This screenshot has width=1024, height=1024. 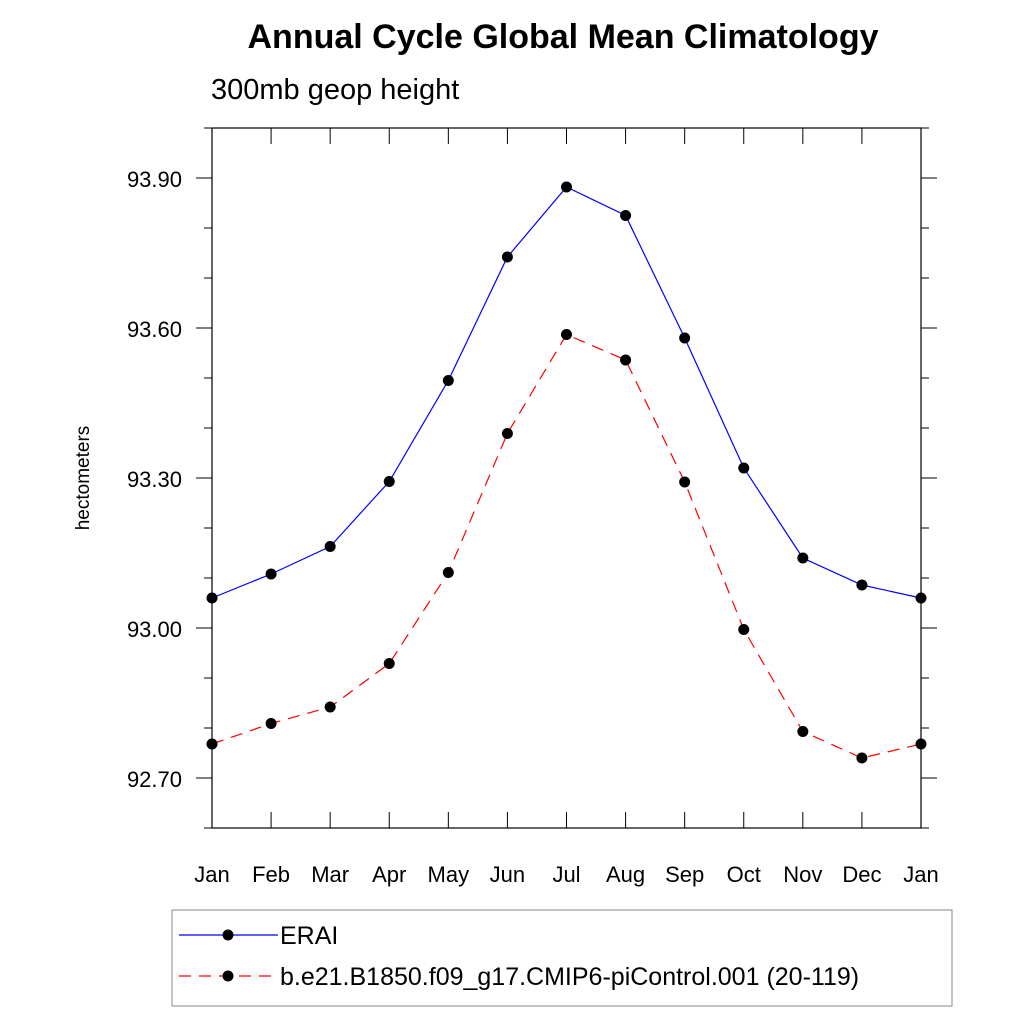 What do you see at coordinates (335, 90) in the screenshot?
I see `chart-subtitle: 300mb geop height` at bounding box center [335, 90].